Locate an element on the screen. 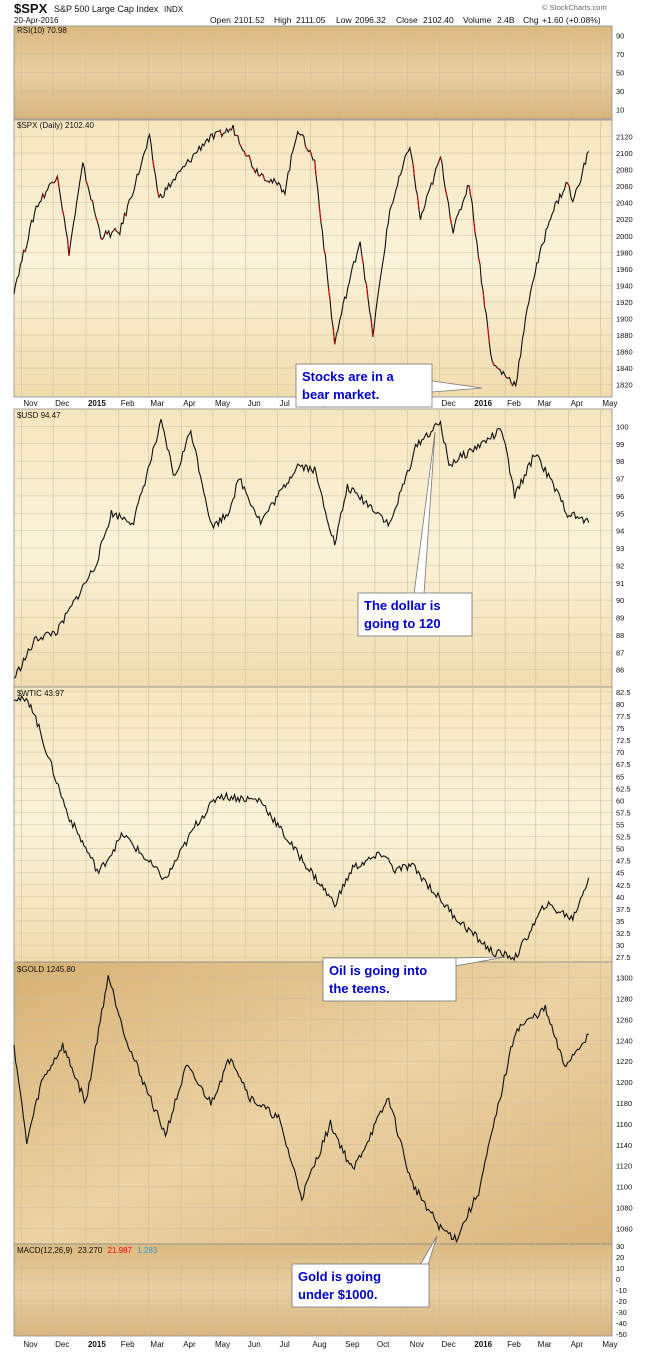  y-tick-label: -50 is located at coordinates (621, 1334).